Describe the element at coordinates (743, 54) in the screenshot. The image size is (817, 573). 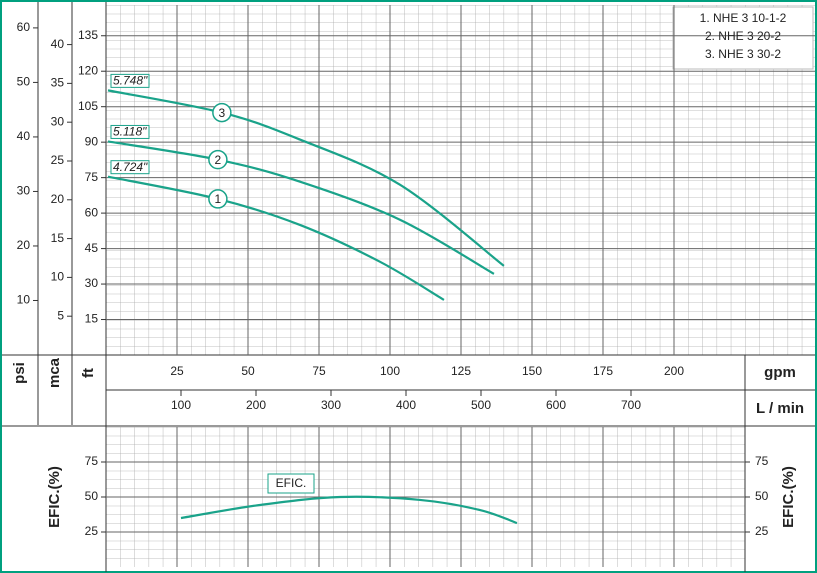
I see `legend-entry: 3. NHE 3 30-2` at that location.